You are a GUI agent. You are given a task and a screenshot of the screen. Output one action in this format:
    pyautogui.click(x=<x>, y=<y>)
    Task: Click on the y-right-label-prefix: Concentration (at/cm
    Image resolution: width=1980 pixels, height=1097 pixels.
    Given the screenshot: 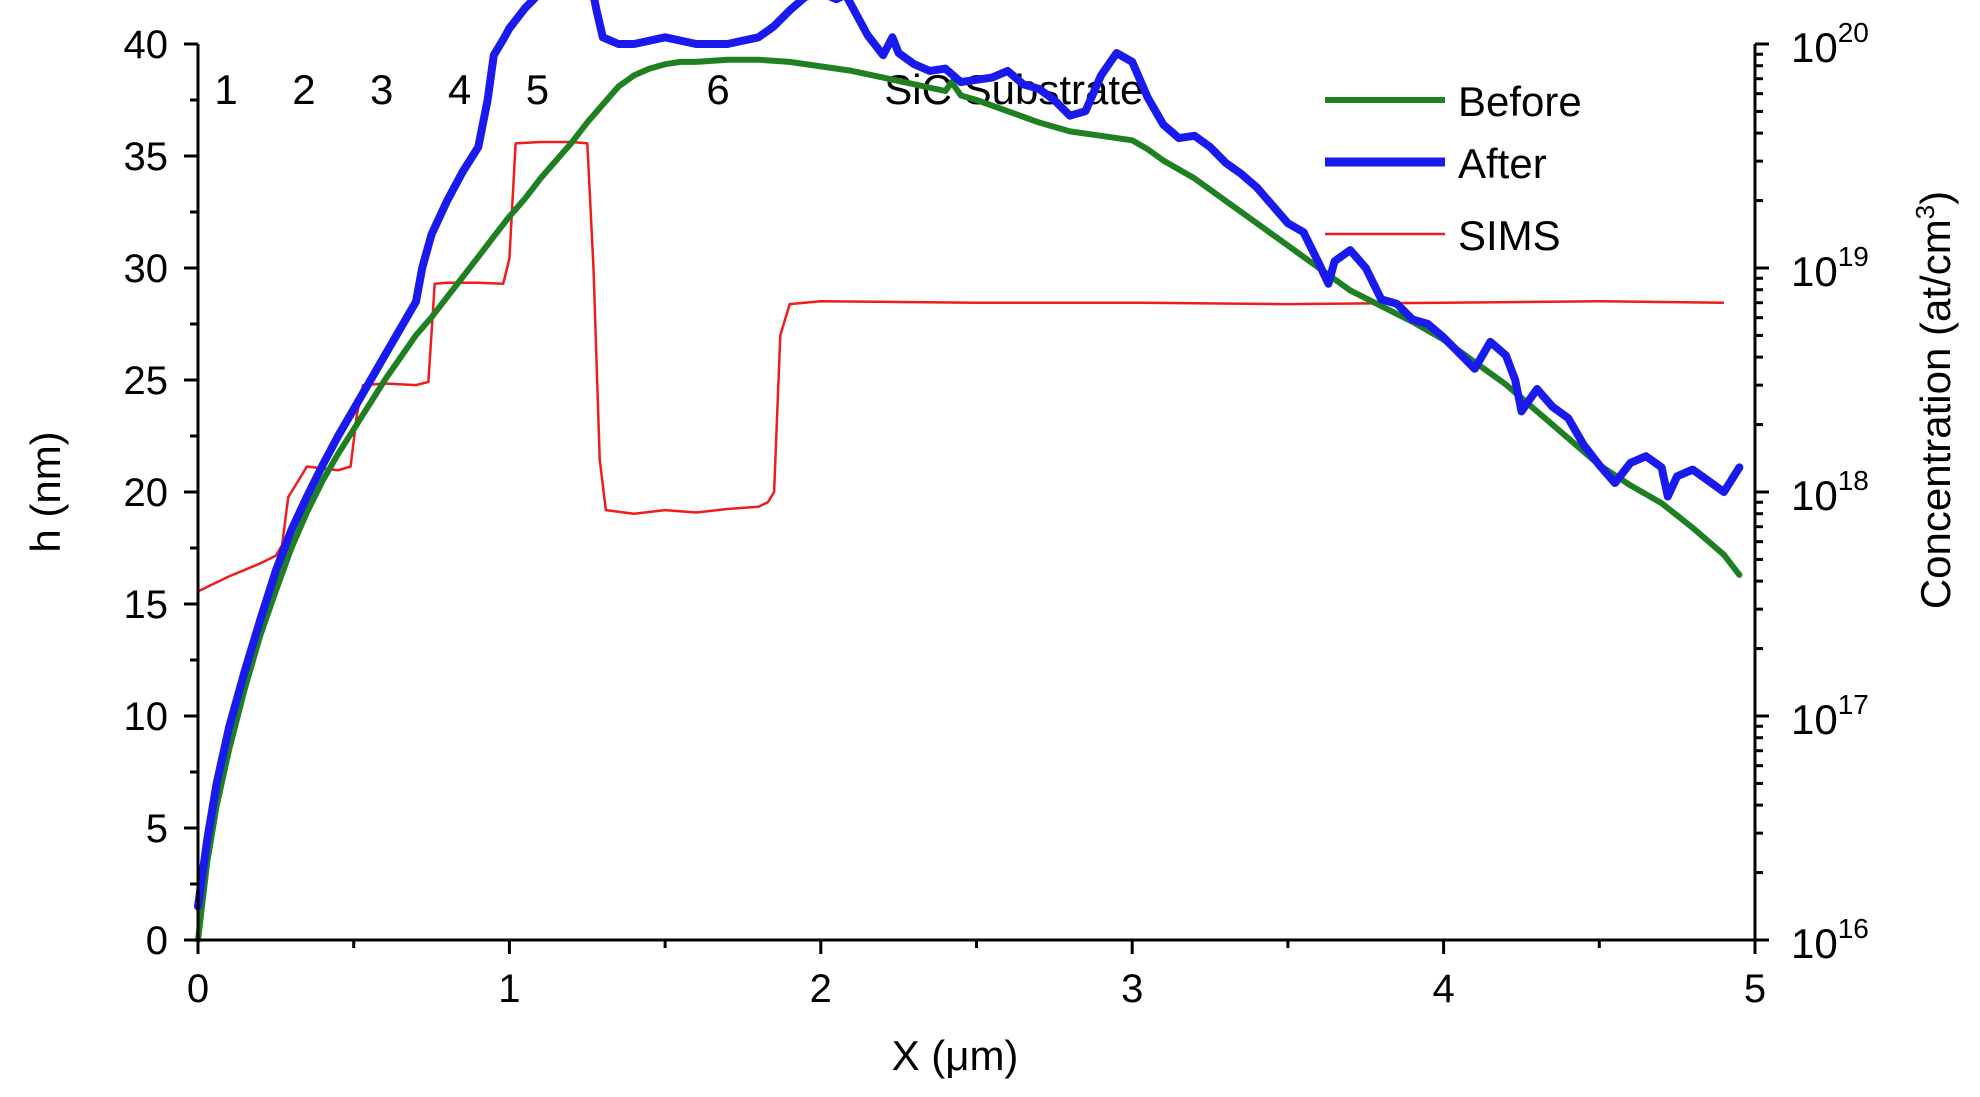 What is the action you would take?
    pyautogui.click(x=1935, y=414)
    